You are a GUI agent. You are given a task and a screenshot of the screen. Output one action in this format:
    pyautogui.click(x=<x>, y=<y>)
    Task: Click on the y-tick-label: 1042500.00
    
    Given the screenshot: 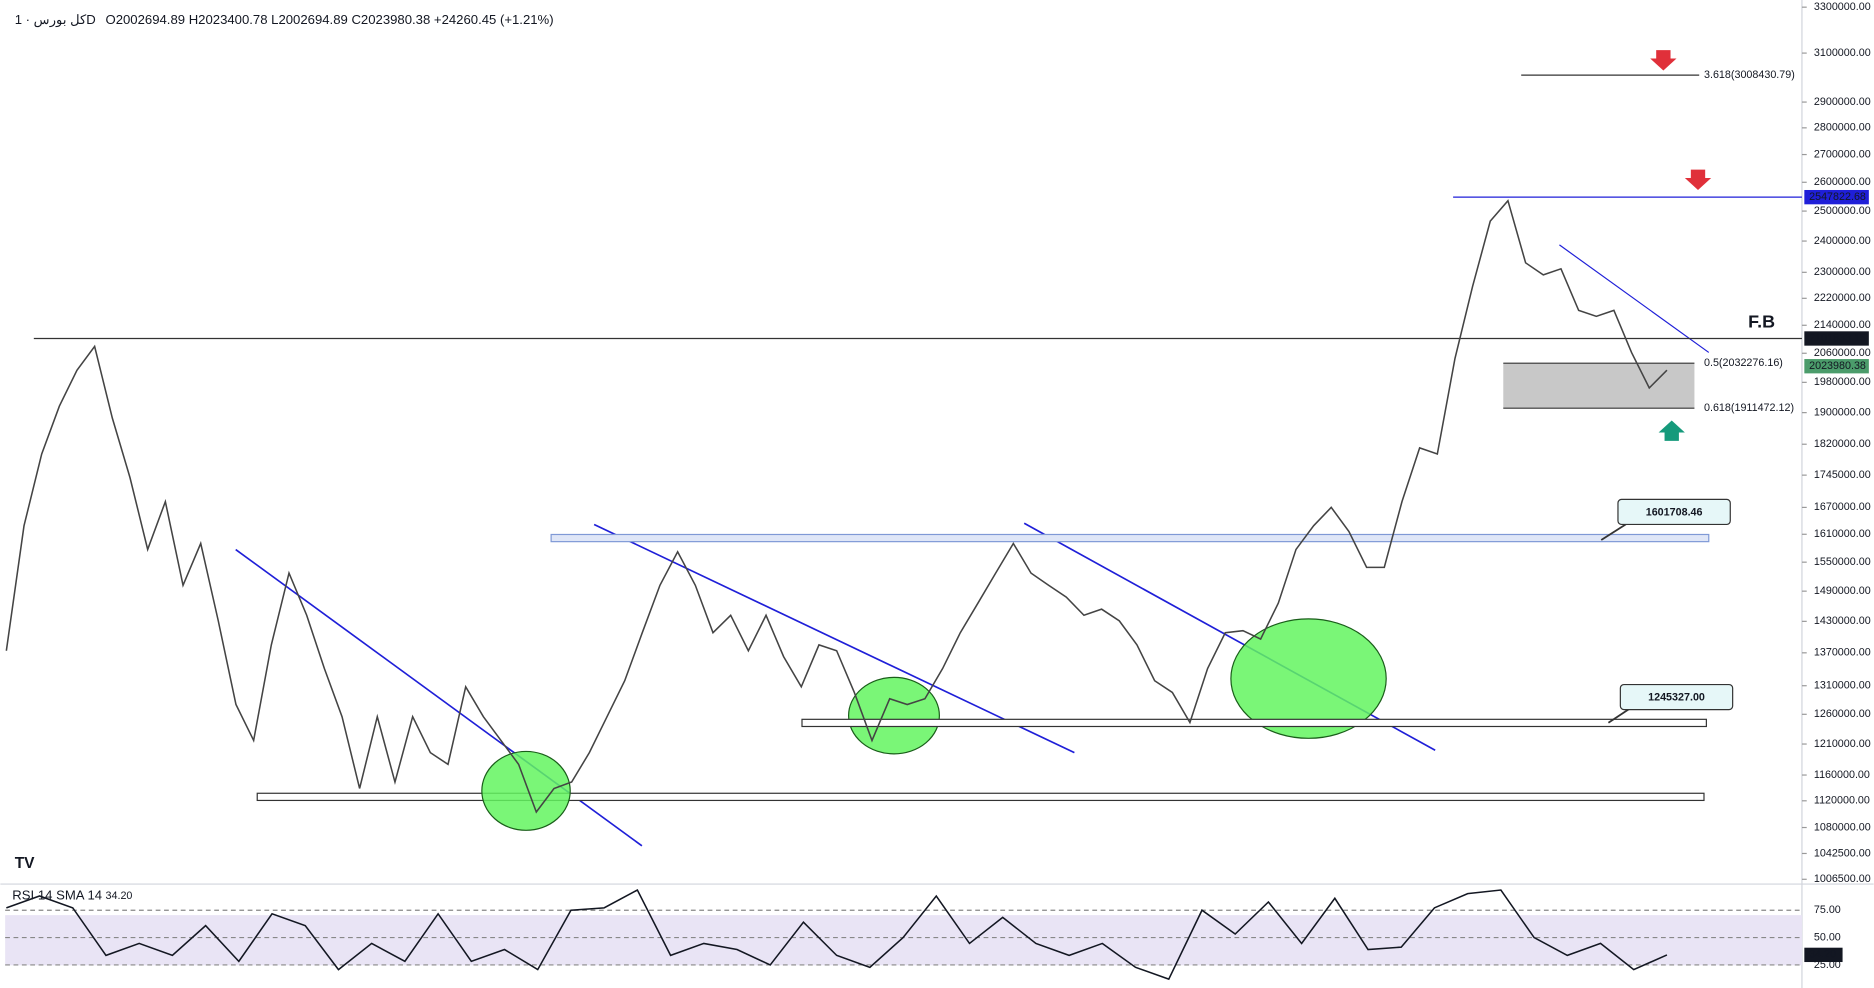 What is the action you would take?
    pyautogui.click(x=1842, y=853)
    